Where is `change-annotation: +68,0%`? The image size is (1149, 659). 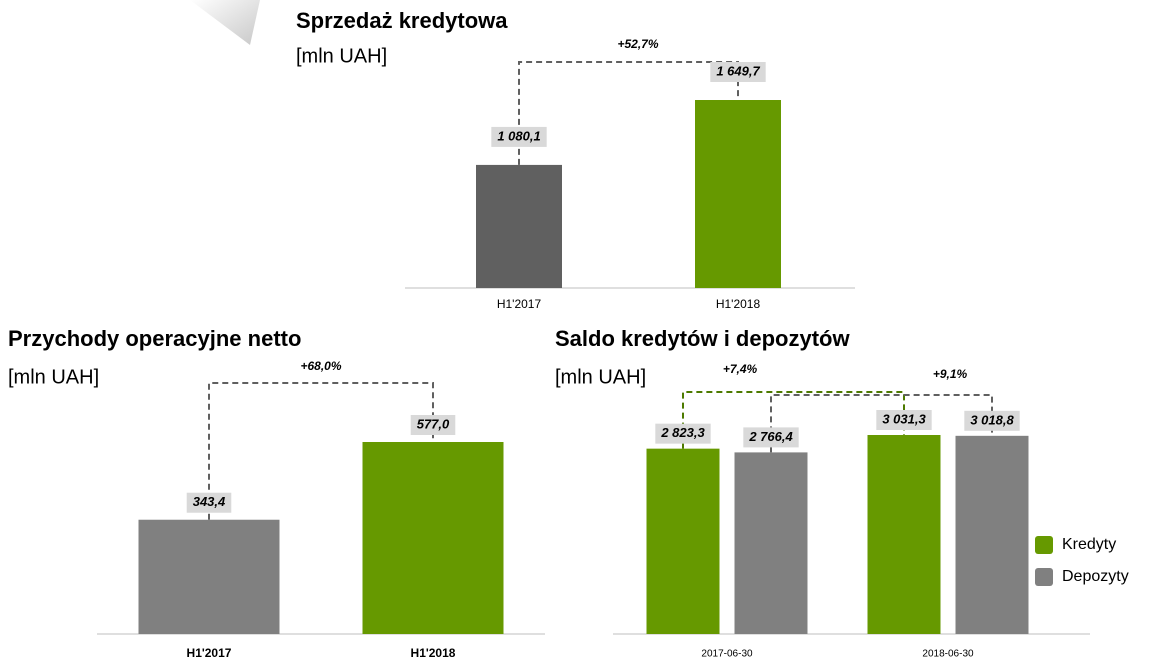
change-annotation: +68,0% is located at coordinates (320, 366).